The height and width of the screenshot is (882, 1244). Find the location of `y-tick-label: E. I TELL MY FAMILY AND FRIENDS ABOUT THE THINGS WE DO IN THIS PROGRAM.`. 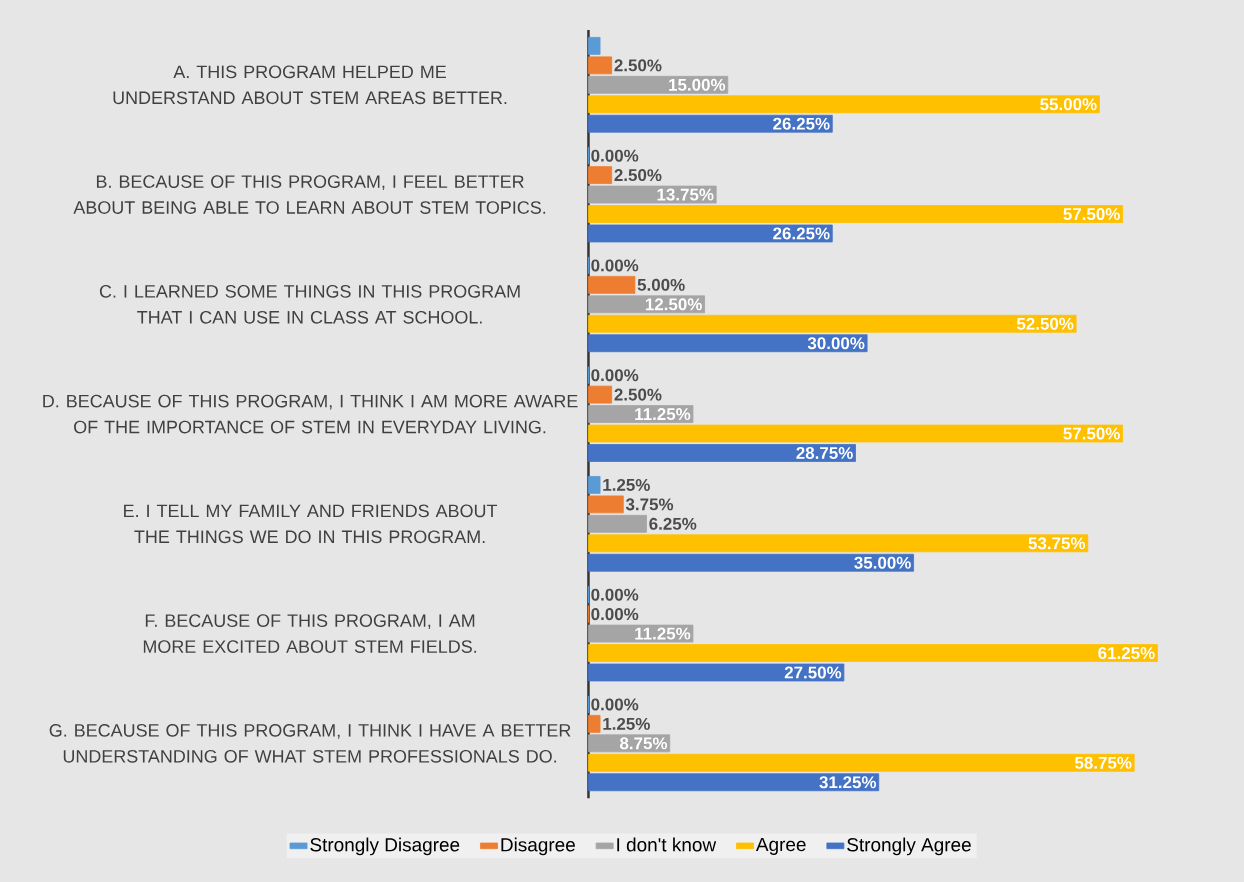

y-tick-label: E. I TELL MY FAMILY AND FRIENDS ABOUT THE THINGS WE DO IN THIS PROGRAM. is located at coordinates (311, 524).